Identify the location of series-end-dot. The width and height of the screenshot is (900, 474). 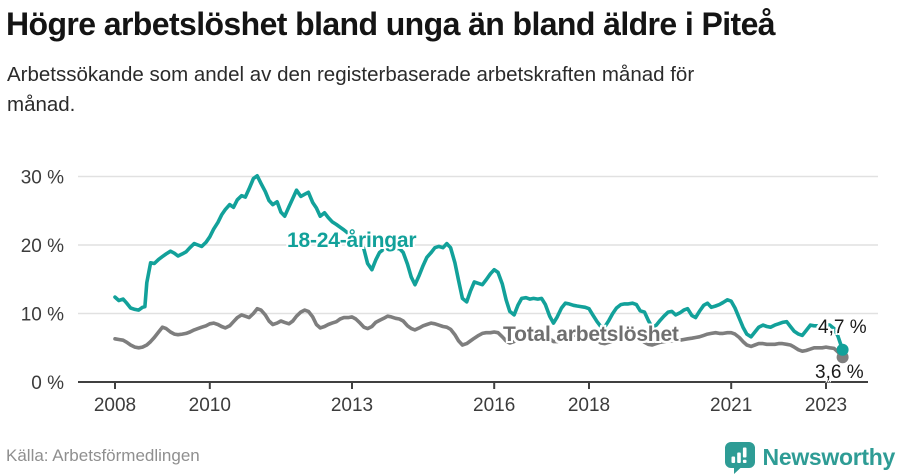
(842, 349).